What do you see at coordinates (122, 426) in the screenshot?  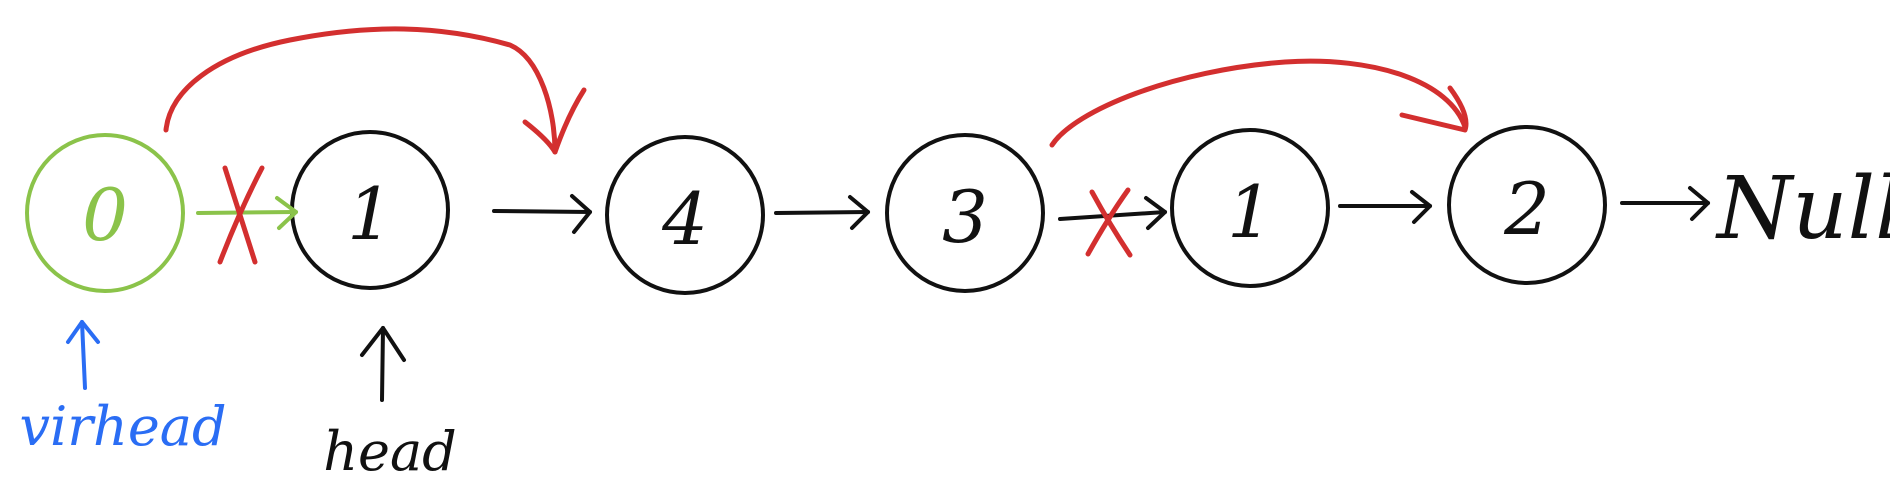 I see `virhead-label: virhead` at bounding box center [122, 426].